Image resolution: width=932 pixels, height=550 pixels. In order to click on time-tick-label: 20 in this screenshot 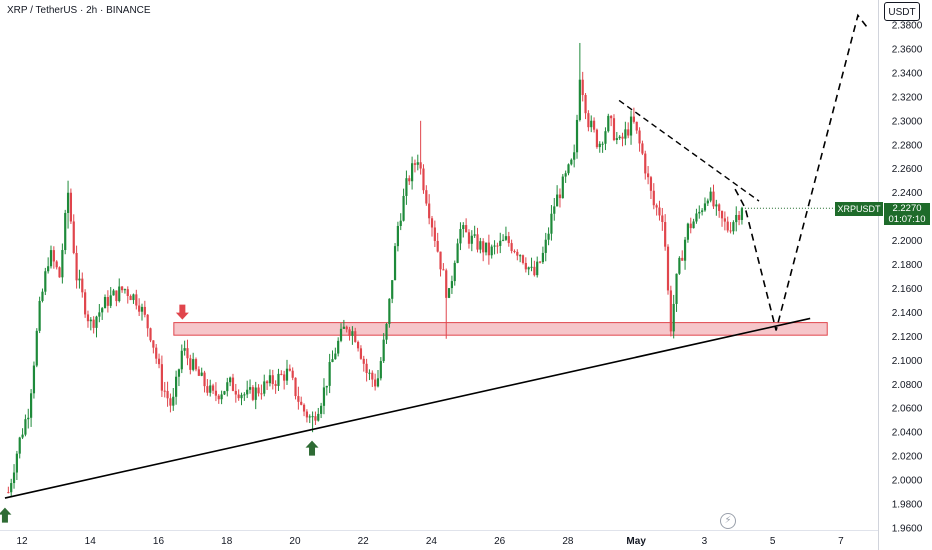, I will do `click(295, 541)`.